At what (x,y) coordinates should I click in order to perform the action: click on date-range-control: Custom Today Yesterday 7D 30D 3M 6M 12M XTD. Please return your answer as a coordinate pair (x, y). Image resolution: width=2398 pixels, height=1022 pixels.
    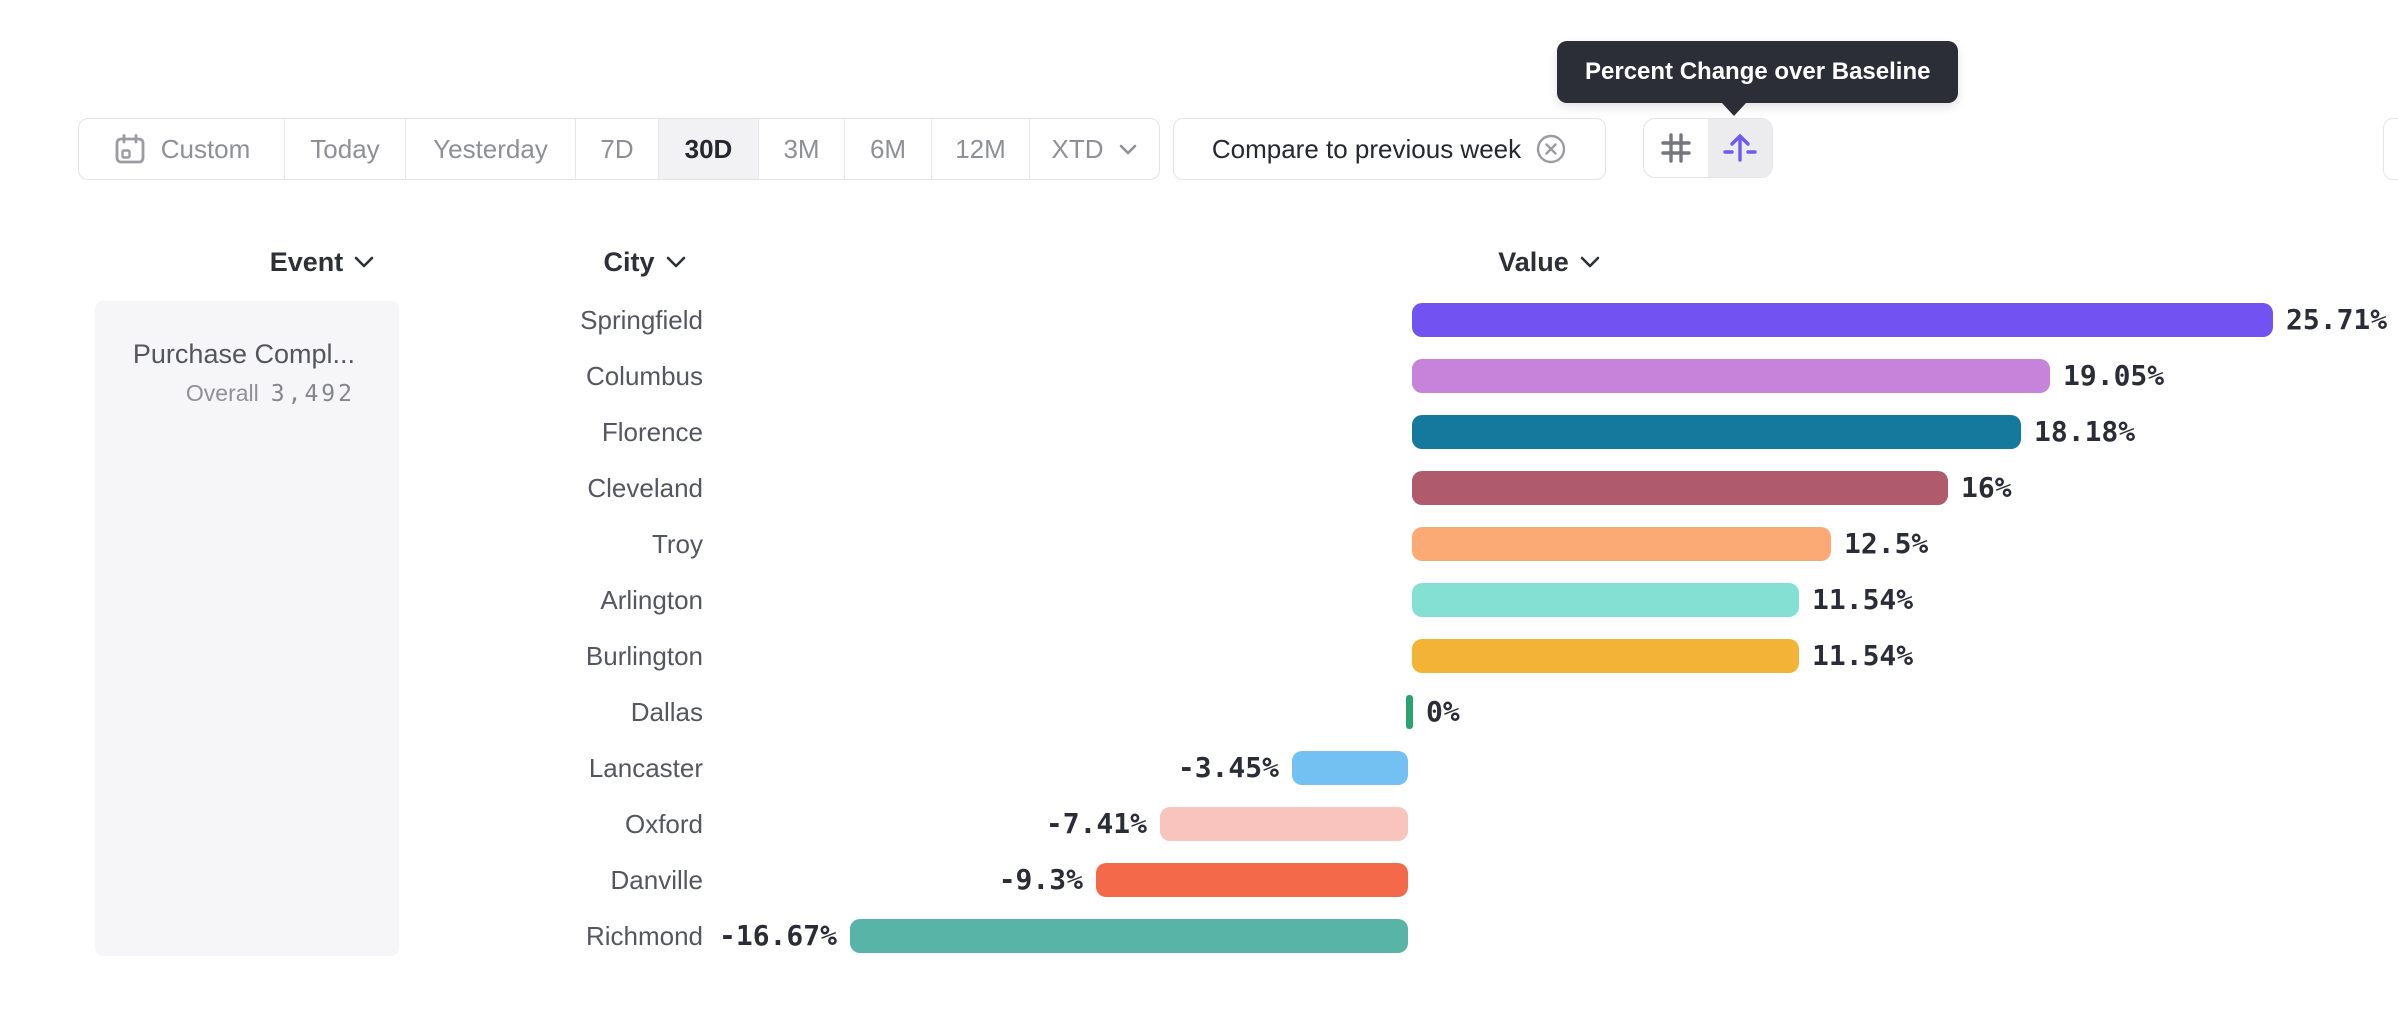
    Looking at the image, I should click on (619, 149).